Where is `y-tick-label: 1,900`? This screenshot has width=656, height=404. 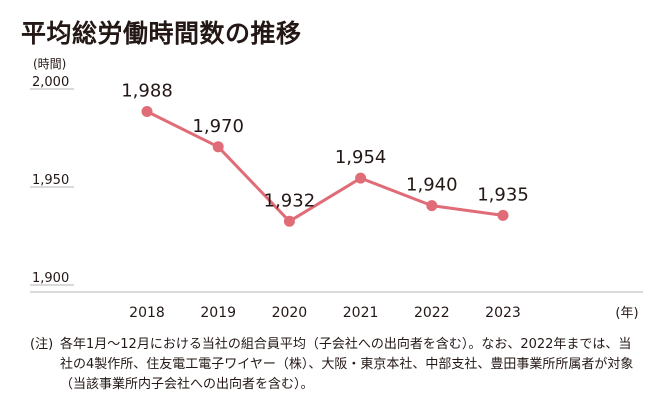
y-tick-label: 1,900 is located at coordinates (50, 278).